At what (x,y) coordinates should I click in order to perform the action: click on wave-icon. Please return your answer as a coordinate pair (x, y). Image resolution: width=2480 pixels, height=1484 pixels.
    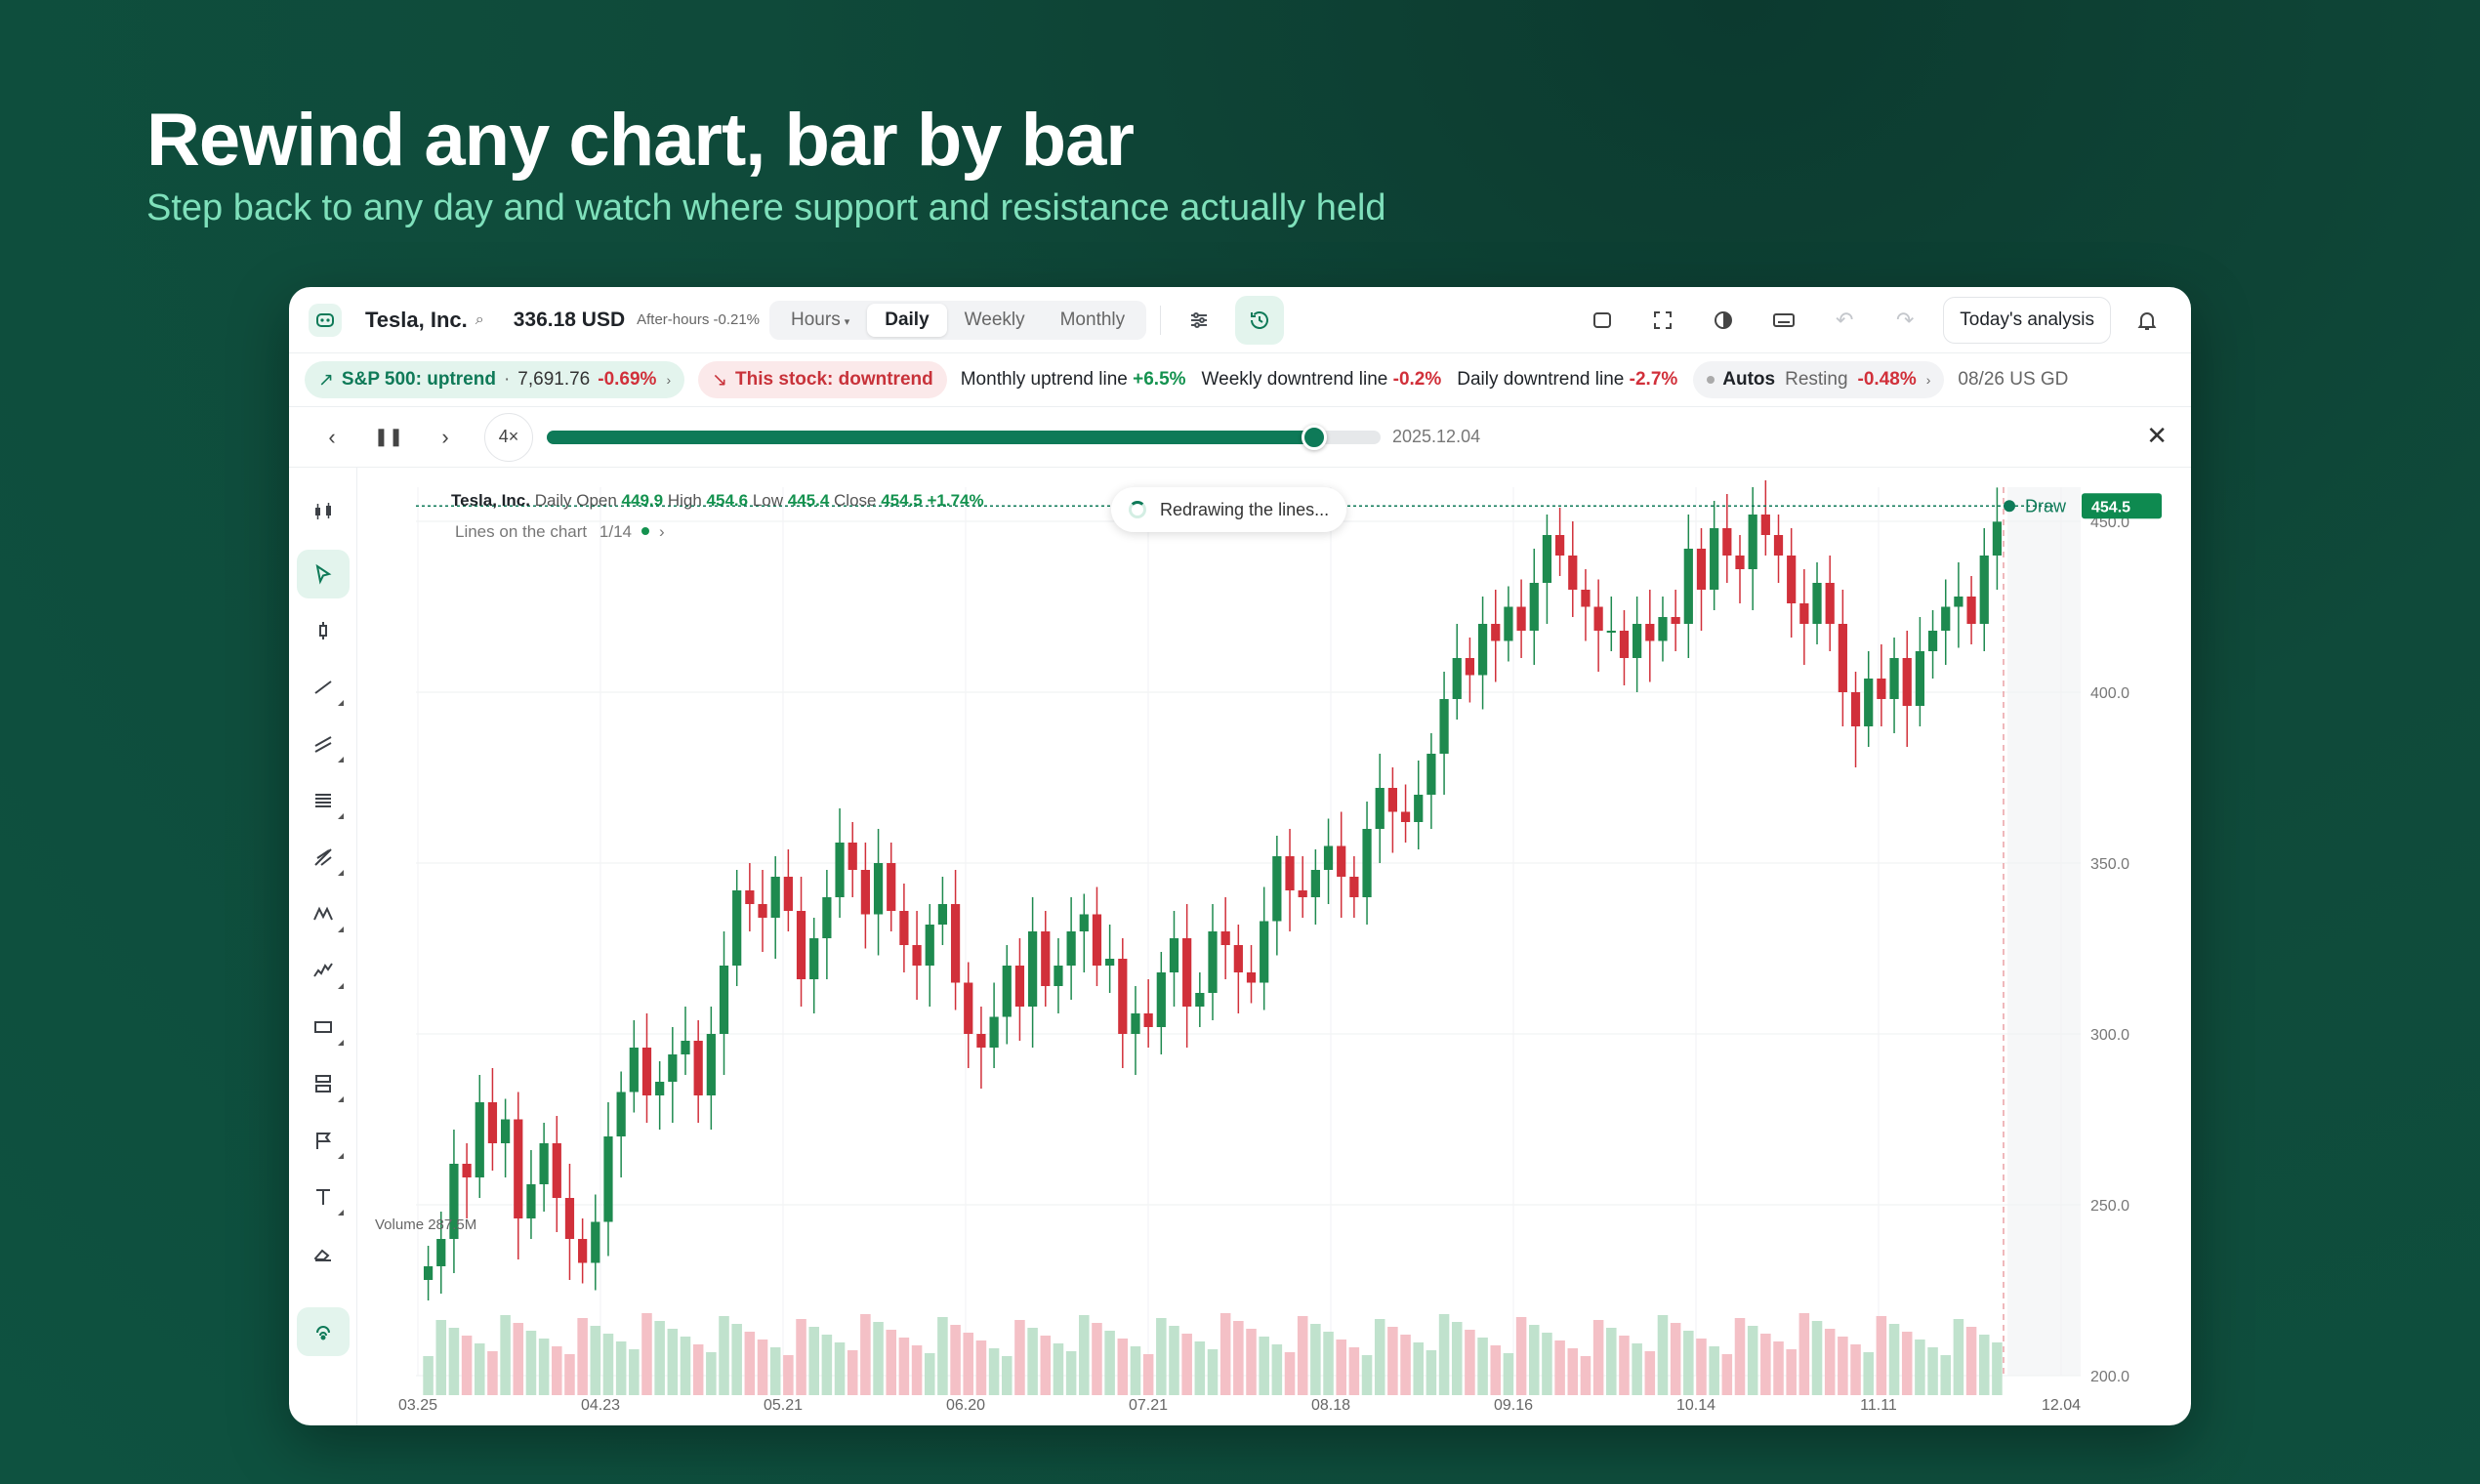
    Looking at the image, I should click on (323, 971).